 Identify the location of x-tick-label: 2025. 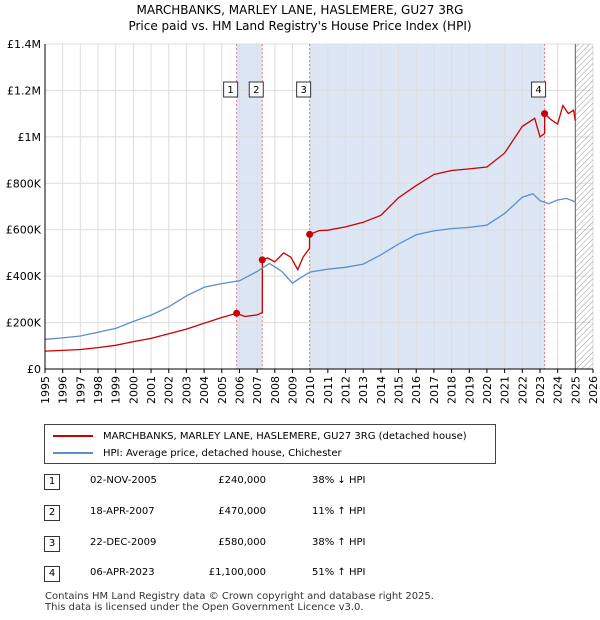
(575, 390).